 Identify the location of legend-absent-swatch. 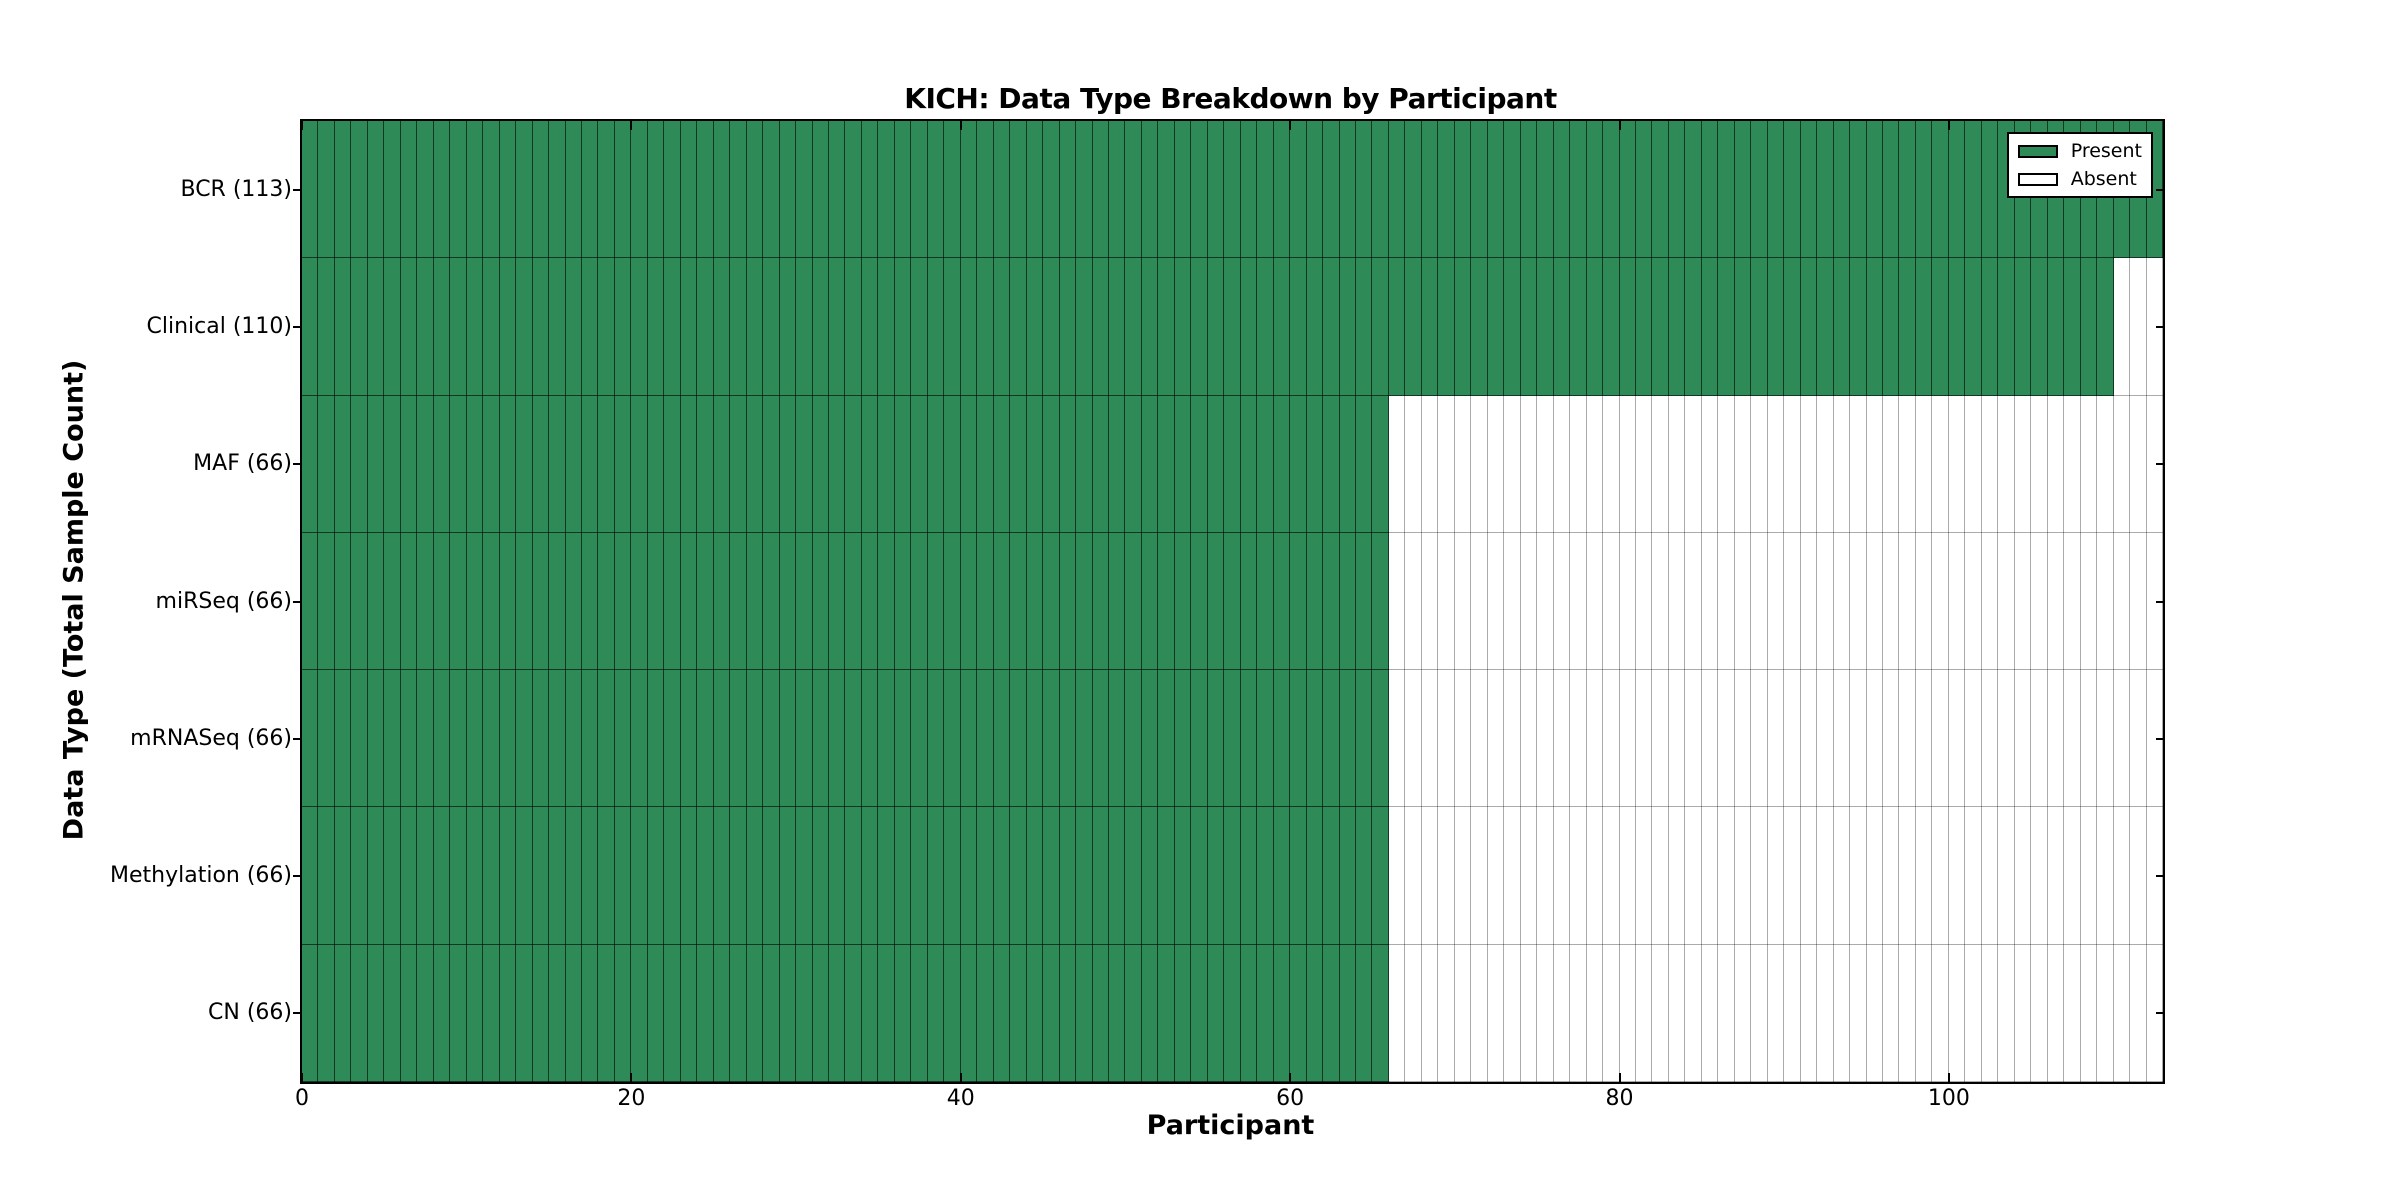
(2037, 179).